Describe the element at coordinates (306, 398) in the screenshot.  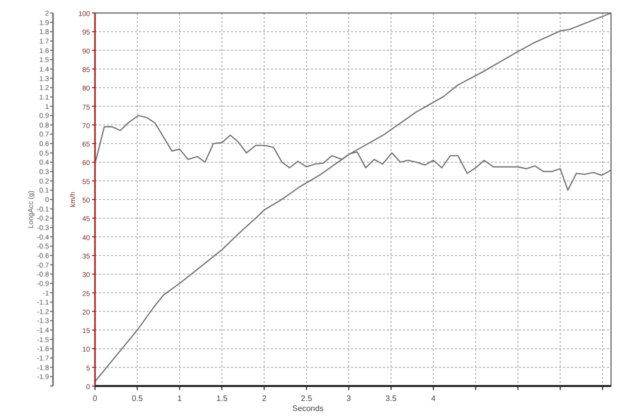
I see `x-tick-label: 2.5` at that location.